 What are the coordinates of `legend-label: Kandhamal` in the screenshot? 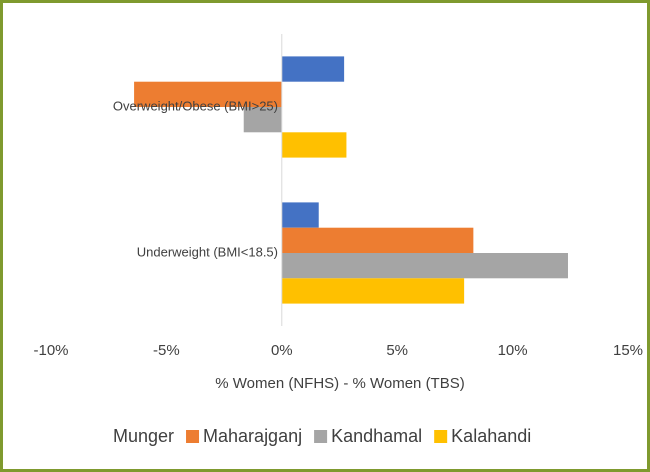 It's located at (376, 436).